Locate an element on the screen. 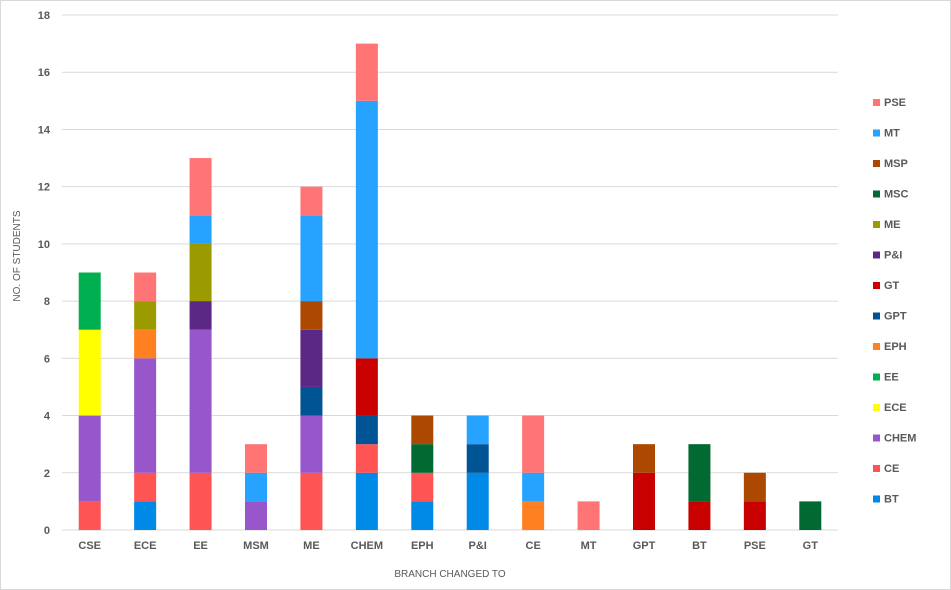 This screenshot has height=590, width=951. legend-item: BT is located at coordinates (886, 500).